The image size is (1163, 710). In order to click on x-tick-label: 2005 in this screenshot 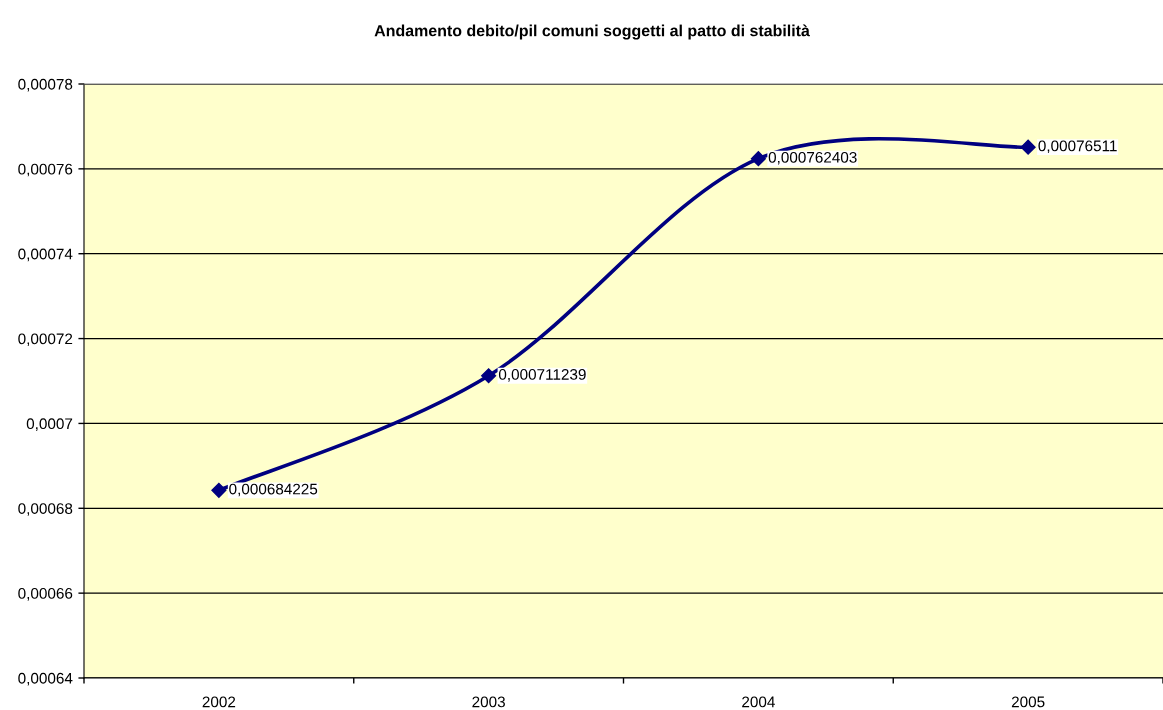, I will do `click(1028, 702)`.